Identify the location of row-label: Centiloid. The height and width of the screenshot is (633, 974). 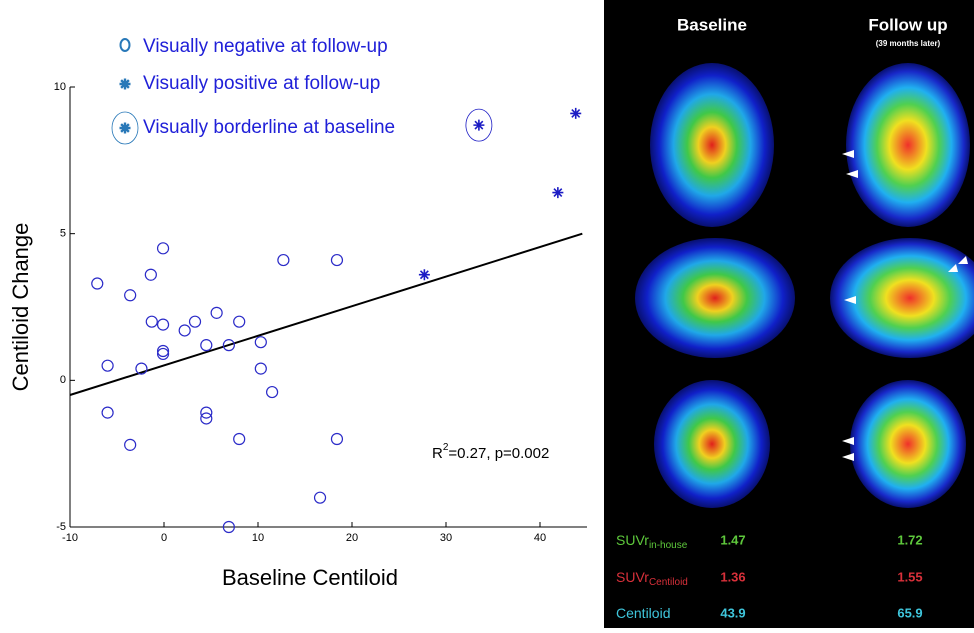
(643, 613).